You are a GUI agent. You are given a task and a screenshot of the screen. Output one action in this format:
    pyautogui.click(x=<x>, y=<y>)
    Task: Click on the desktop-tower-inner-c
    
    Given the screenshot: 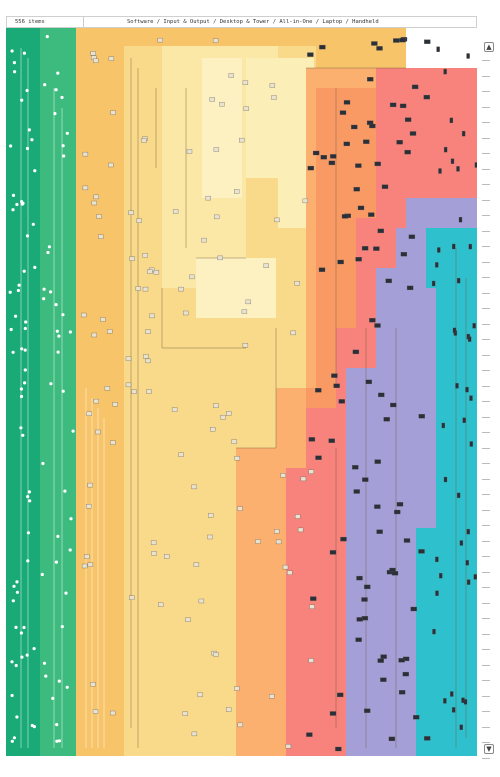 What is the action you would take?
    pyautogui.click(x=280, y=143)
    